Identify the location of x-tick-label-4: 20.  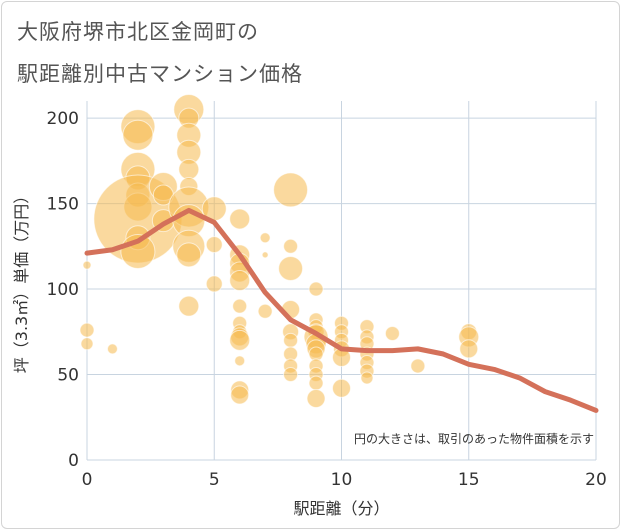
(596, 480).